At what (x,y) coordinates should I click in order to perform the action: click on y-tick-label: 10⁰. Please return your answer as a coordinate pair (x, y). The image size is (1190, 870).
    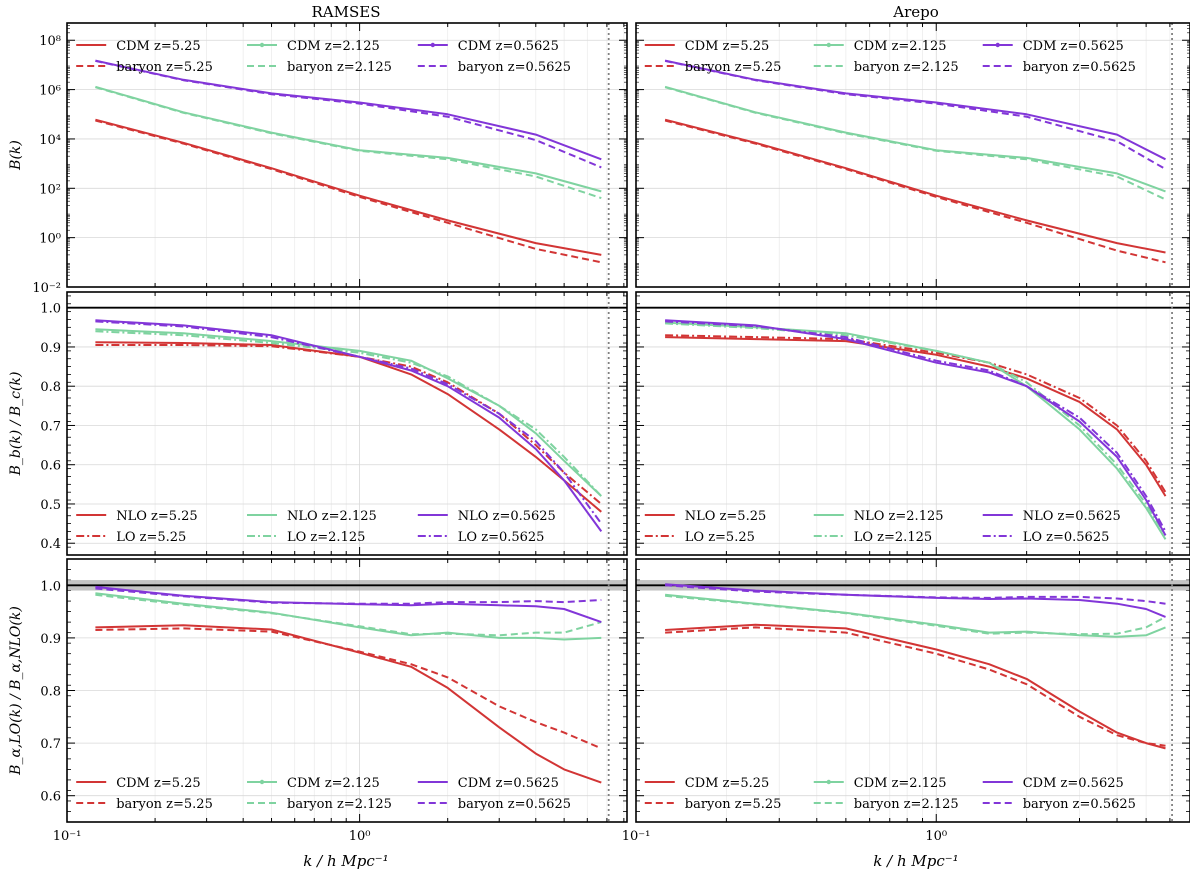
    Looking at the image, I should click on (50, 239).